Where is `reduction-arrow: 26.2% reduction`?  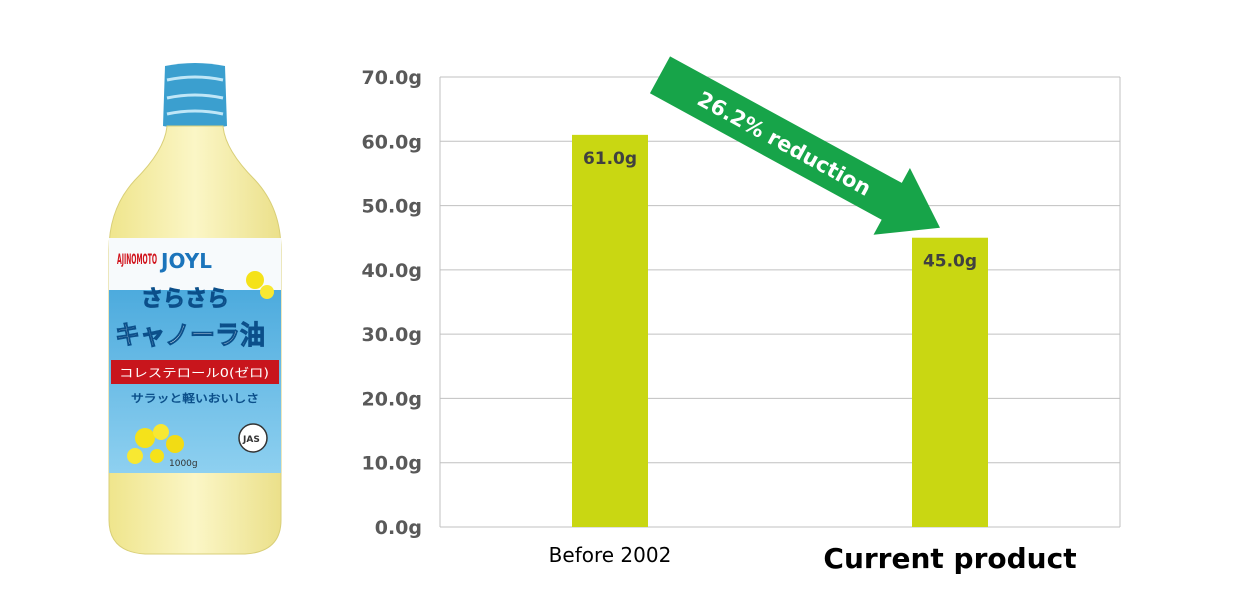 reduction-arrow: 26.2% reduction is located at coordinates (795, 145).